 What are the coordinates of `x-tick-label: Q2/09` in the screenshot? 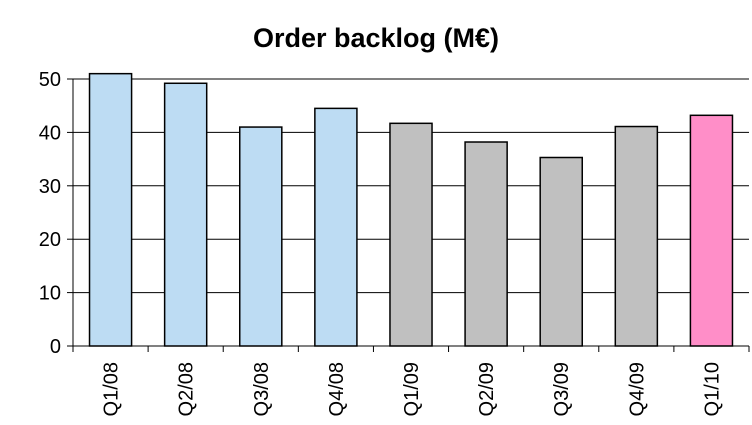 It's located at (487, 389).